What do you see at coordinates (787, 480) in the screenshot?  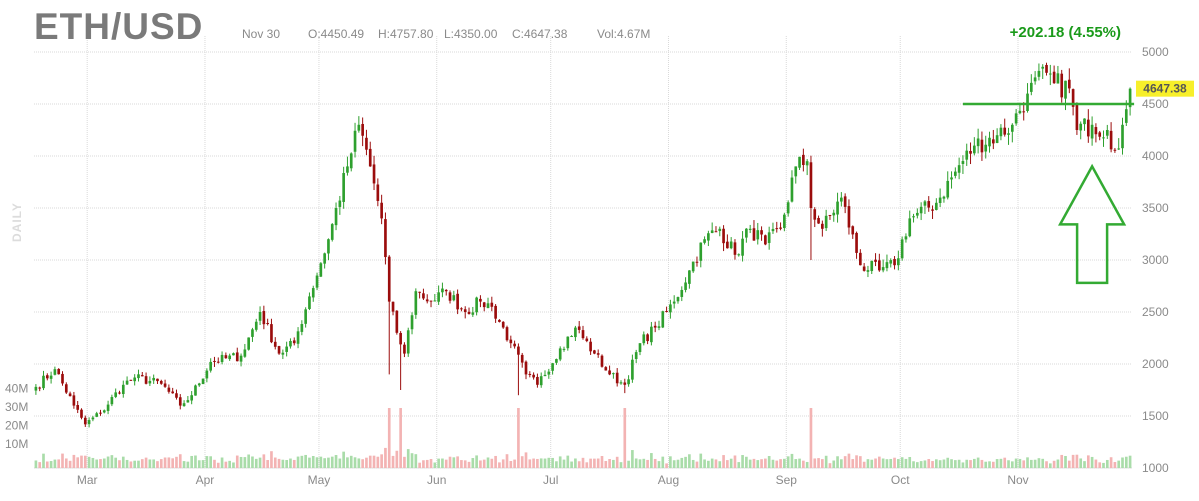 I see `x-tick-label: Sep` at bounding box center [787, 480].